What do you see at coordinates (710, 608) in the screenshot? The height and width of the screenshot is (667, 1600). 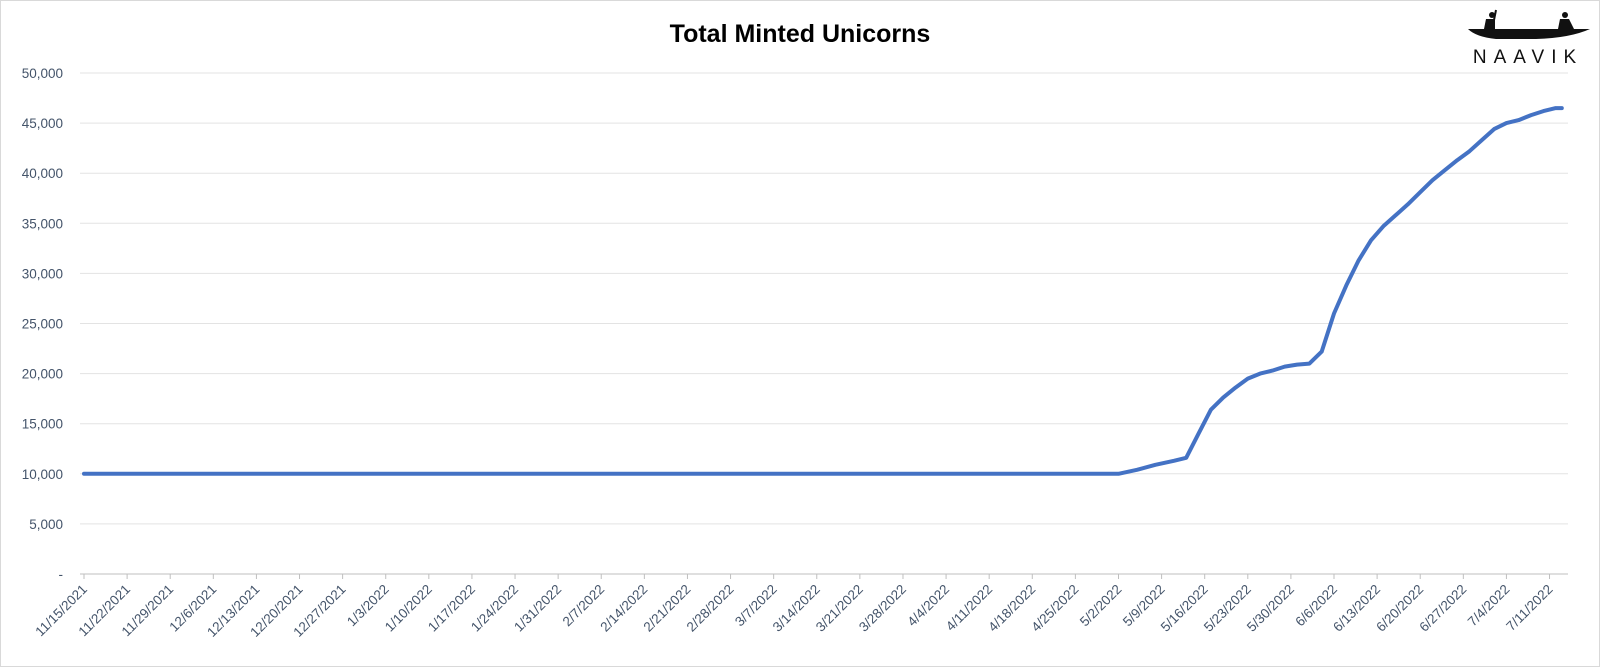 I see `x-tick-label: 2/28/2022` at bounding box center [710, 608].